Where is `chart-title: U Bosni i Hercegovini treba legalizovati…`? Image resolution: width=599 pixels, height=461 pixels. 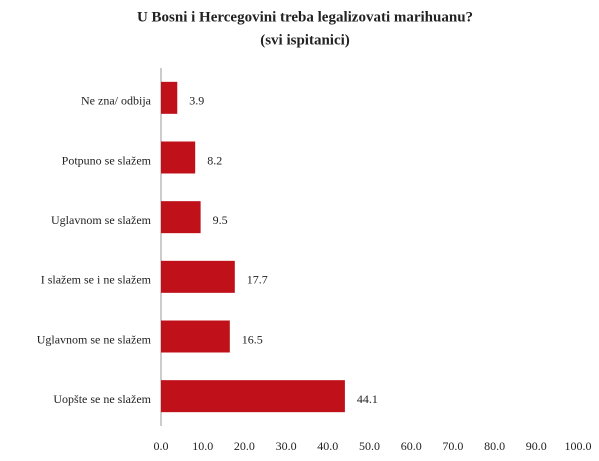 chart-title: U Bosni i Hercegovini treba legalizovati… is located at coordinates (305, 17).